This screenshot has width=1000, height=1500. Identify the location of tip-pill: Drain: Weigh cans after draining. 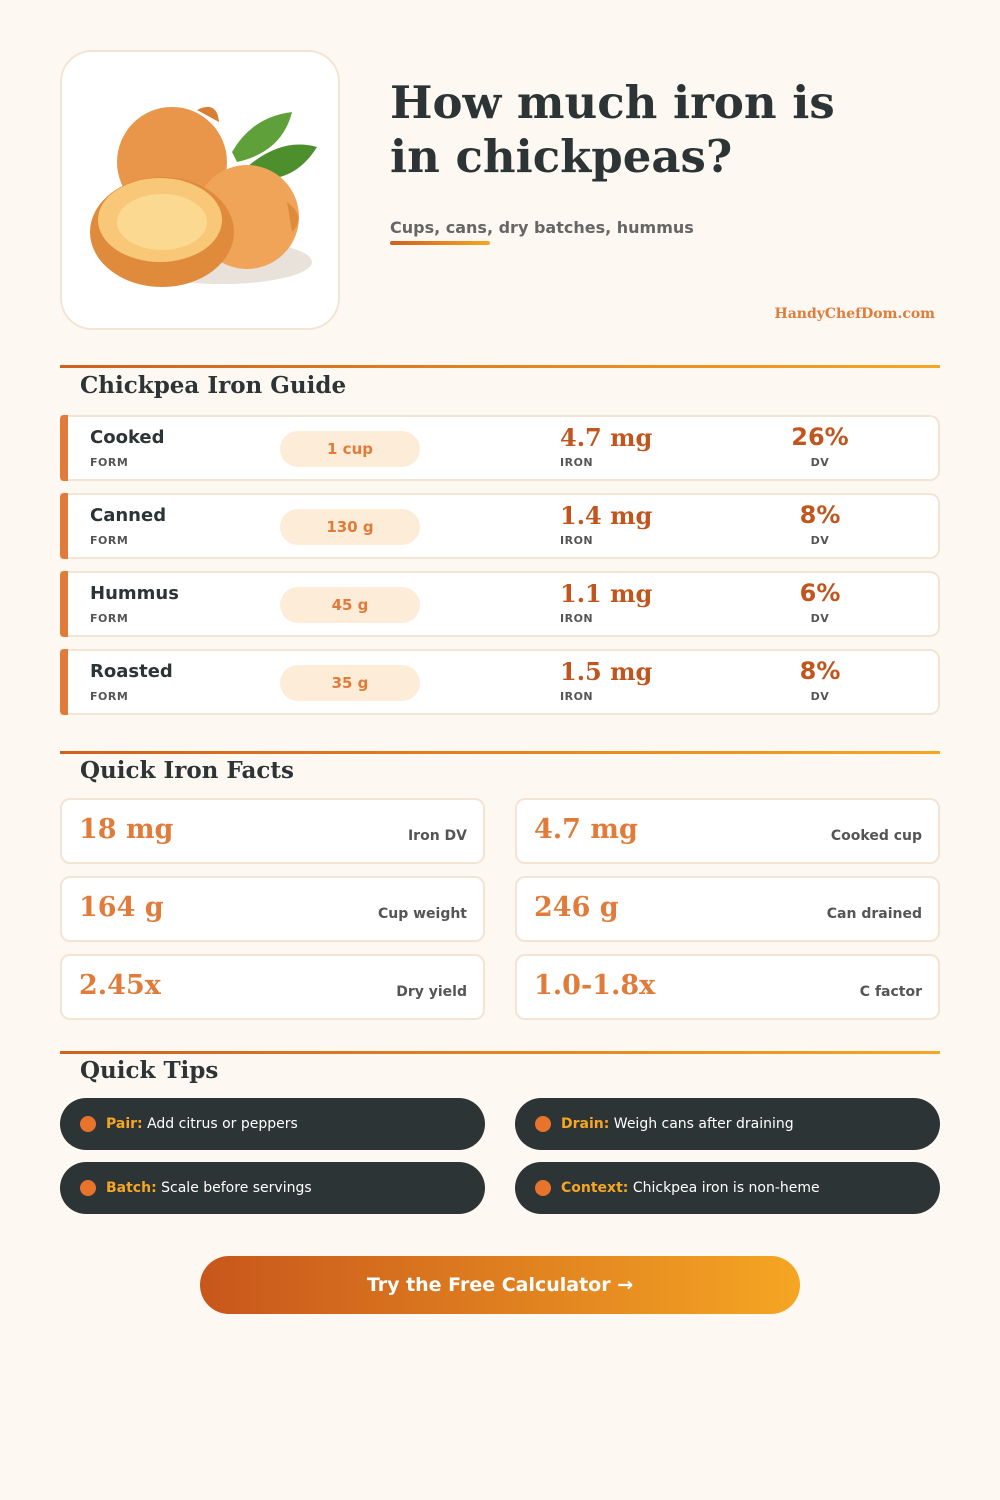
(727, 1124).